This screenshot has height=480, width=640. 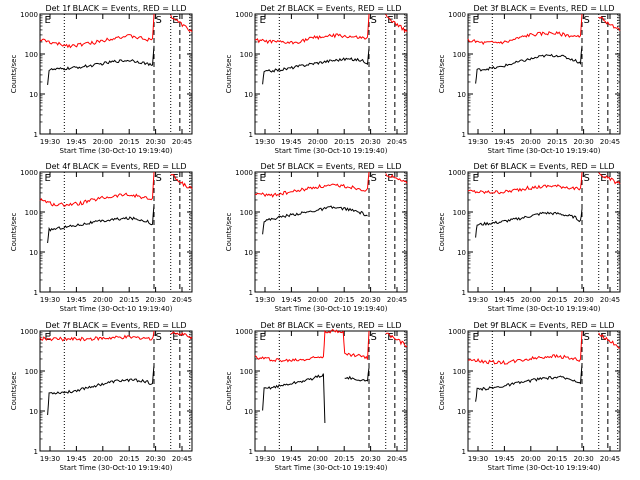 What do you see at coordinates (244, 332) in the screenshot?
I see `chart-8-ytick-label: 1000` at bounding box center [244, 332].